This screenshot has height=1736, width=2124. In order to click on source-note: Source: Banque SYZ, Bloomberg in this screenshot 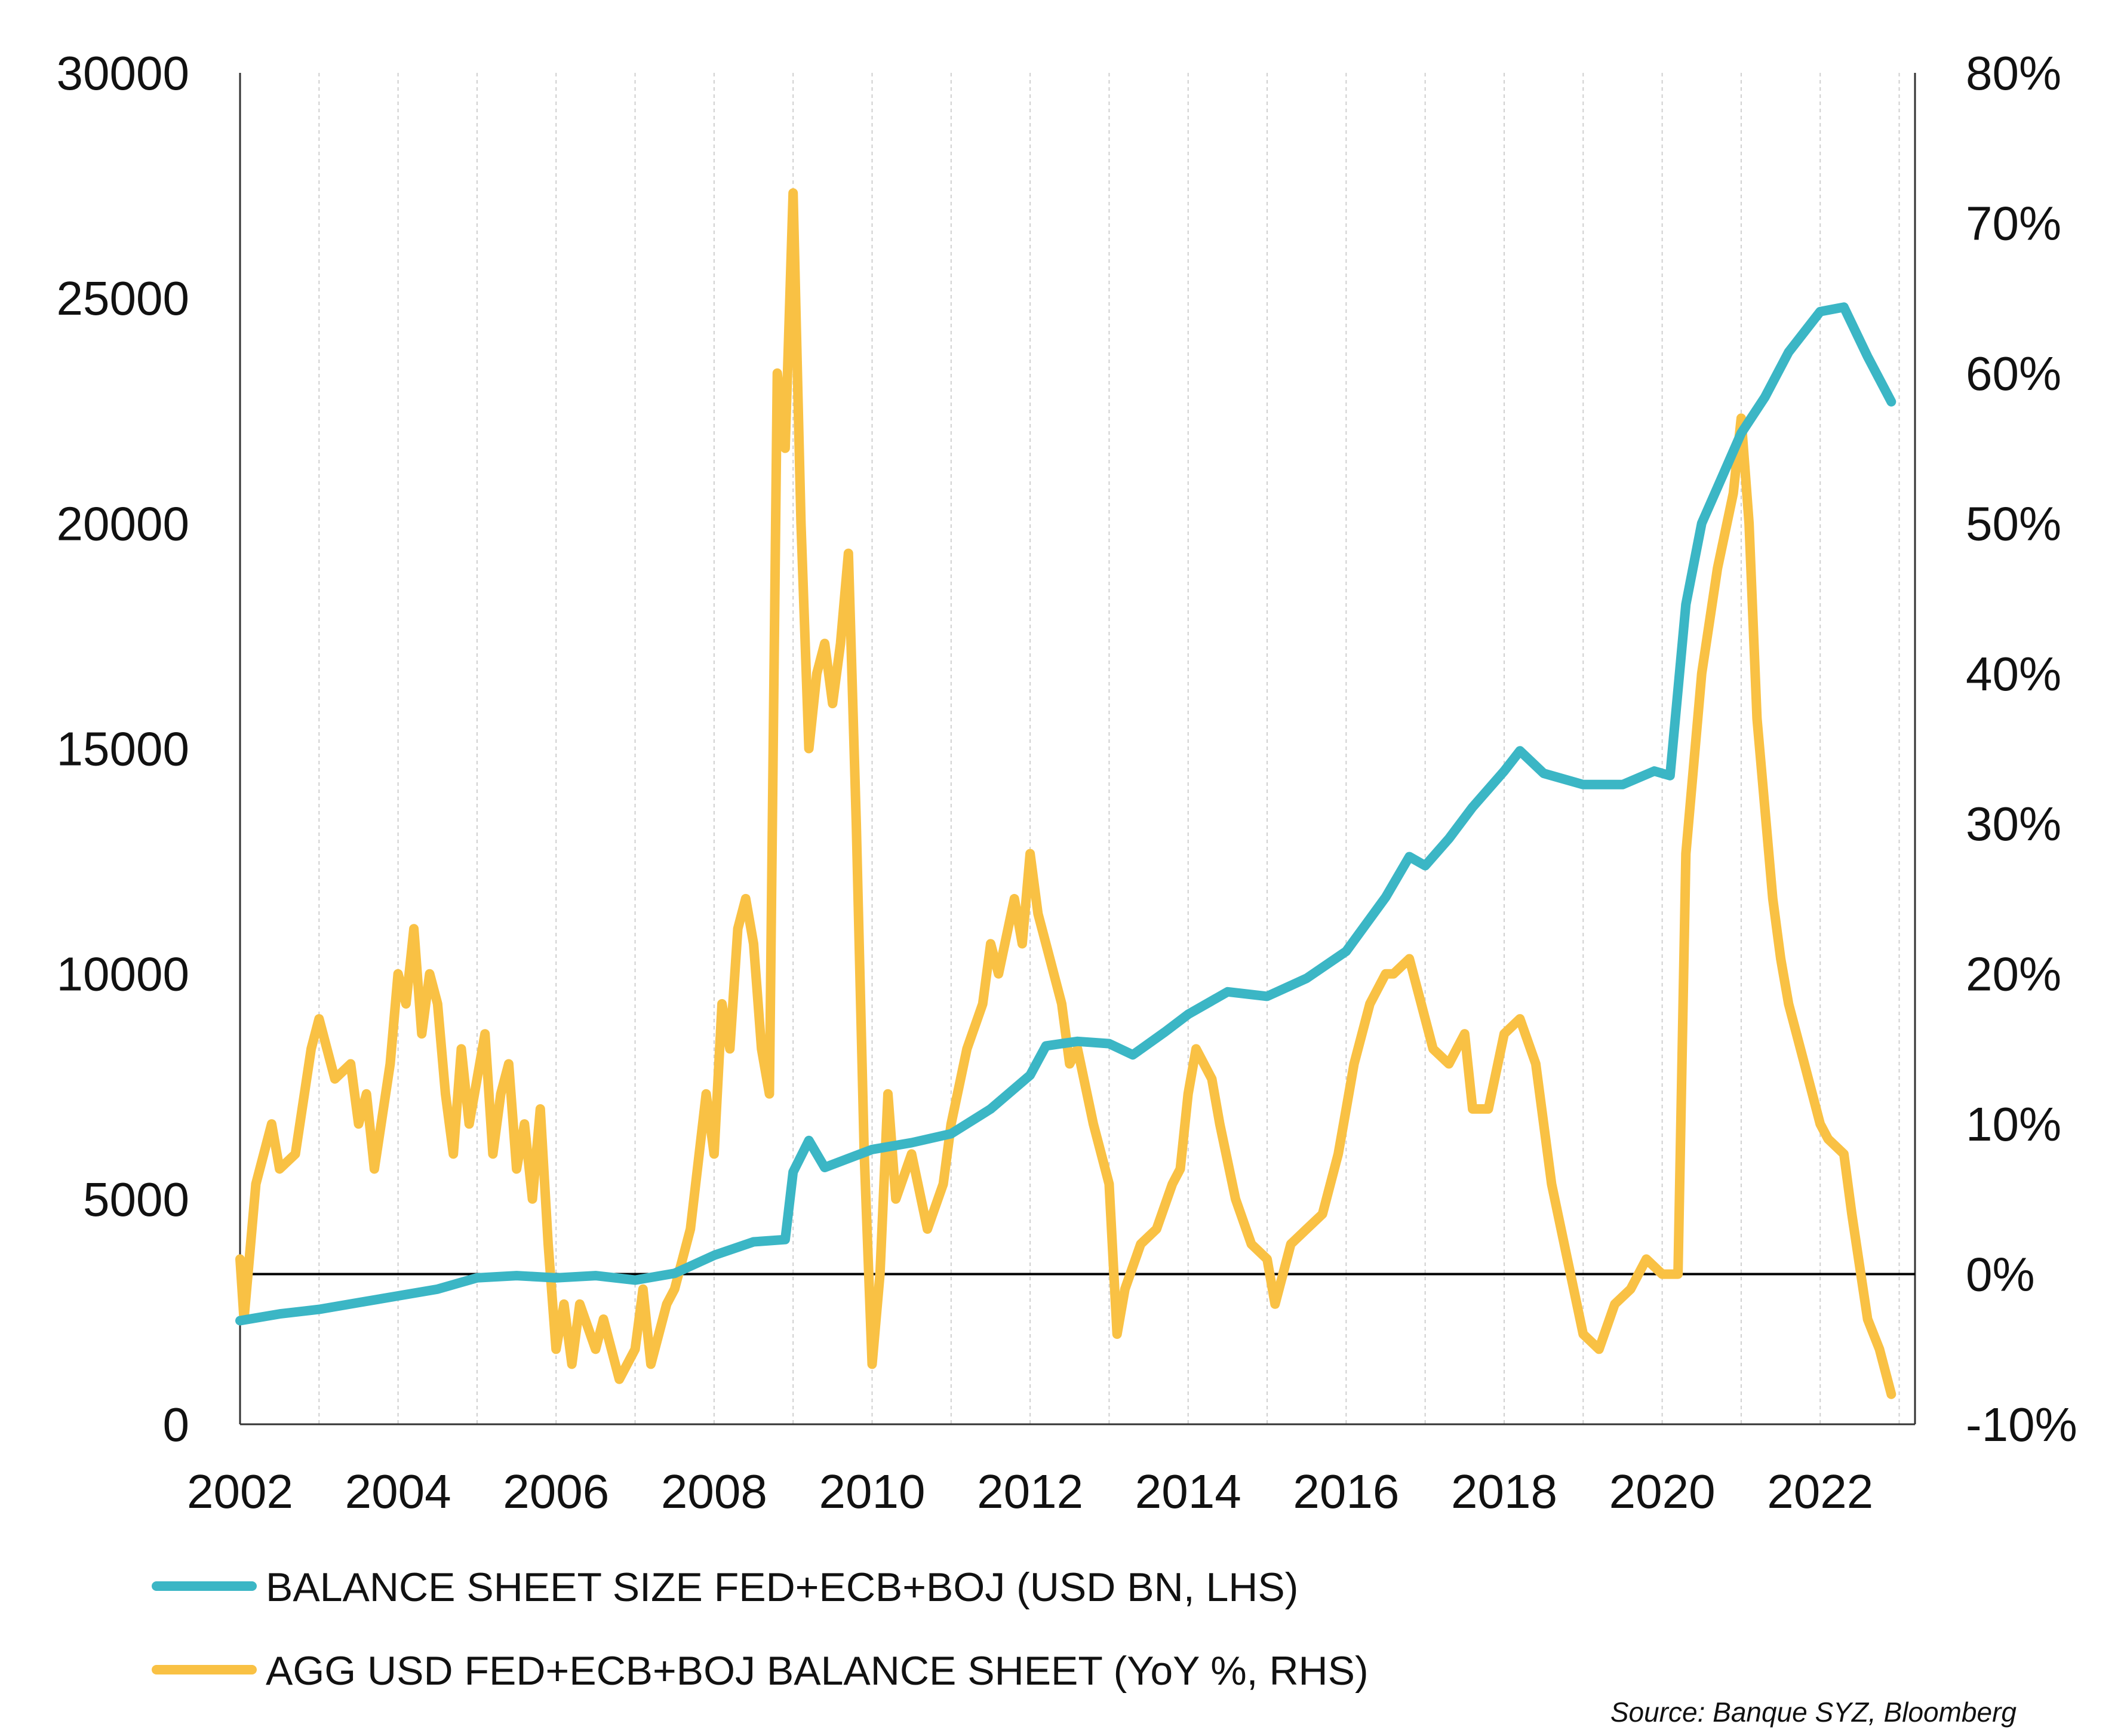, I will do `click(1814, 1712)`.